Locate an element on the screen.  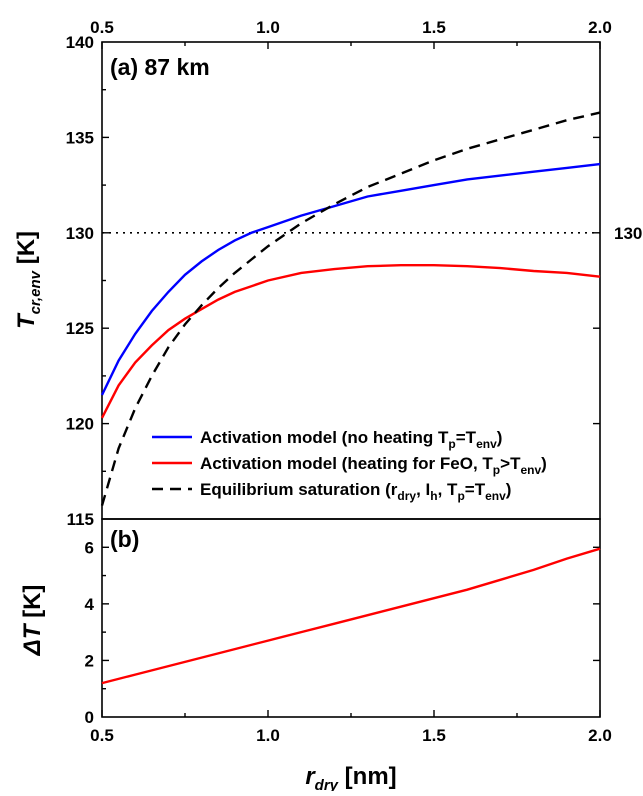
panel-b-y-tick-label: 4 is located at coordinates (90, 604).